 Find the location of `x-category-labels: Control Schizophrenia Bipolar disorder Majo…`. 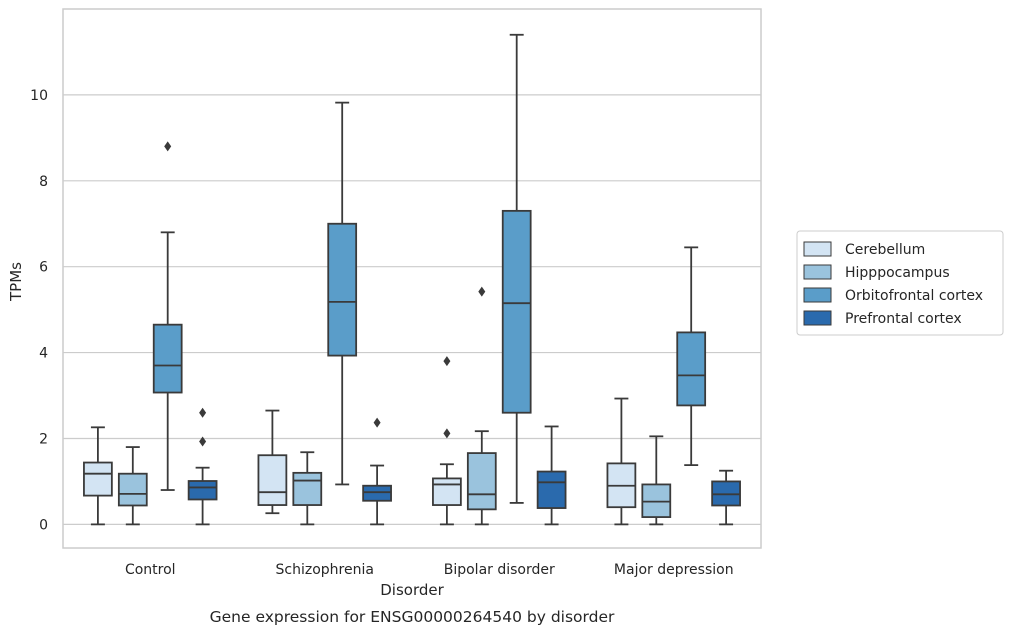

x-category-labels: Control Schizophrenia Bipolar disorder Majo… is located at coordinates (429, 570).